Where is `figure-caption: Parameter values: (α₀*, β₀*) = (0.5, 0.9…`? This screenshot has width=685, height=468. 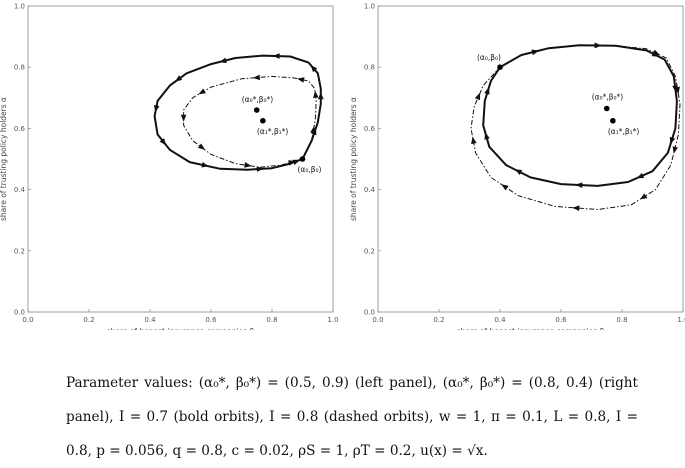 figure-caption: Parameter values: (α₀*, β₀*) = (0.5, 0.9… is located at coordinates (352, 417).